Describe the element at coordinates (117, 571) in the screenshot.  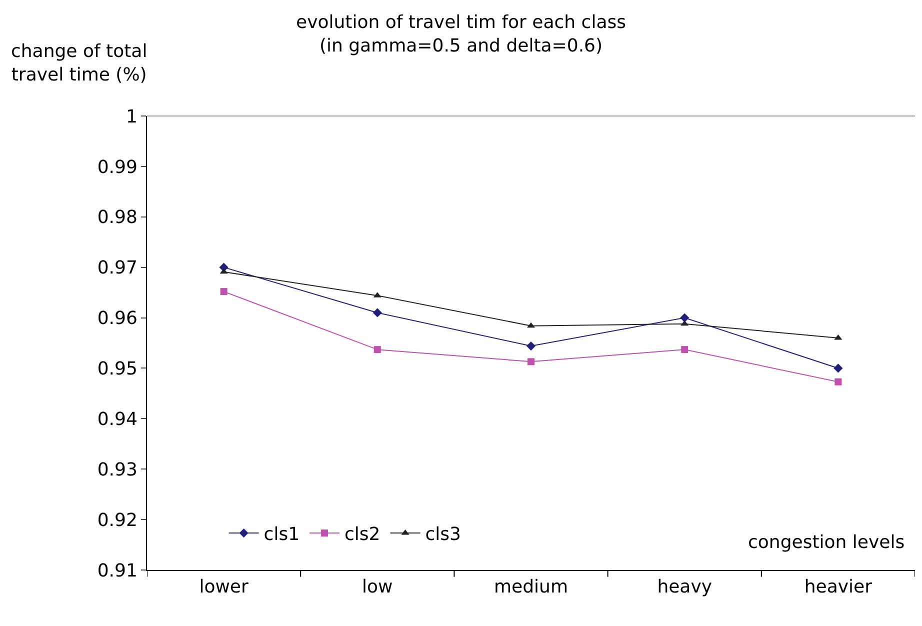
I see `y-tick-label: 0.91` at that location.